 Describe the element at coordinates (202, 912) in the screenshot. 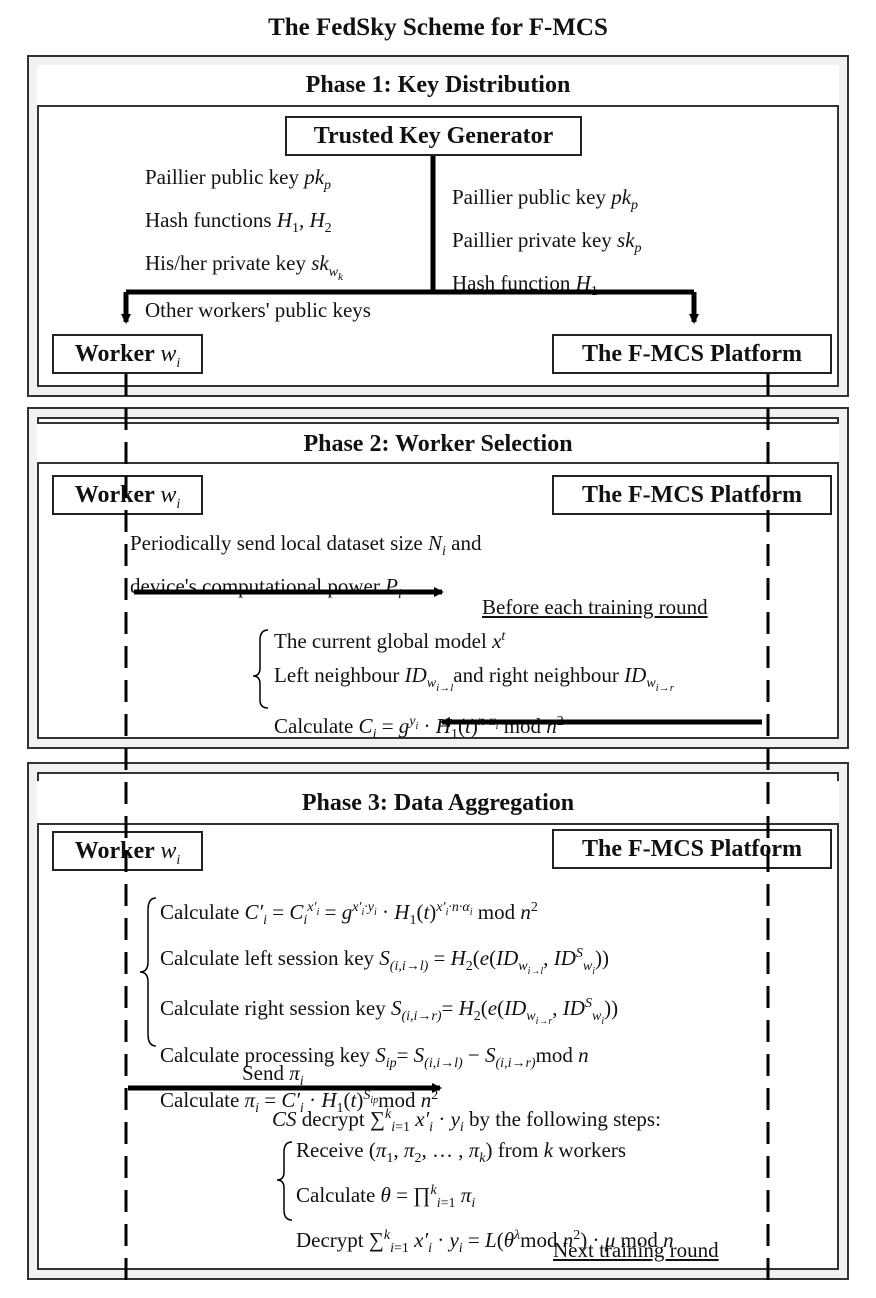

I see `calc-ci-prime-label: Calculate` at that location.